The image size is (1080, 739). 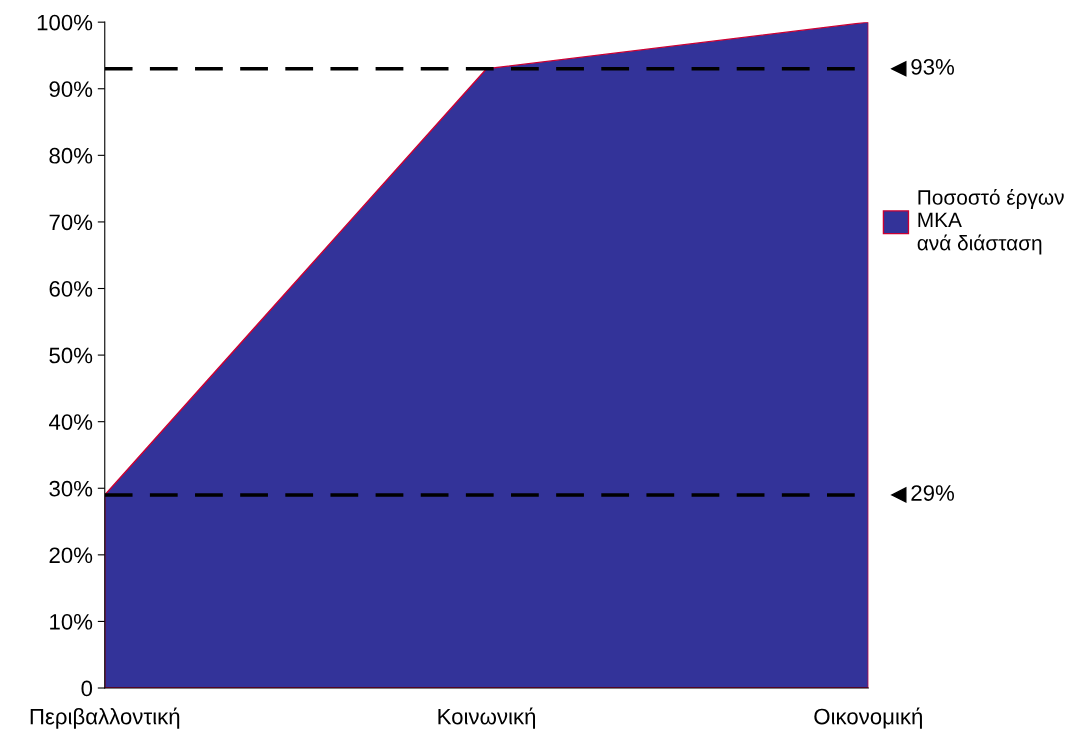 I want to click on x-tick-label: Οικονομική, so click(x=868, y=718).